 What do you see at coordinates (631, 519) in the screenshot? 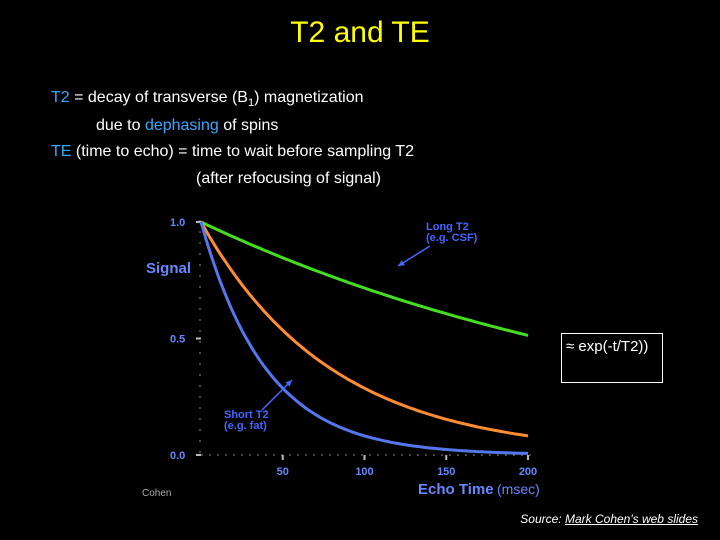
I see `source-link: Mark Cohen's web slides` at bounding box center [631, 519].